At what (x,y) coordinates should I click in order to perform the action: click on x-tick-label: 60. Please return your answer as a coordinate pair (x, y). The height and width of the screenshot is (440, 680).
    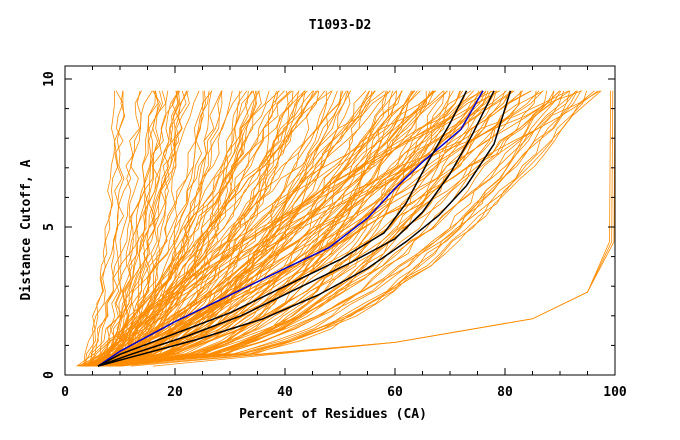
    Looking at the image, I should click on (395, 392).